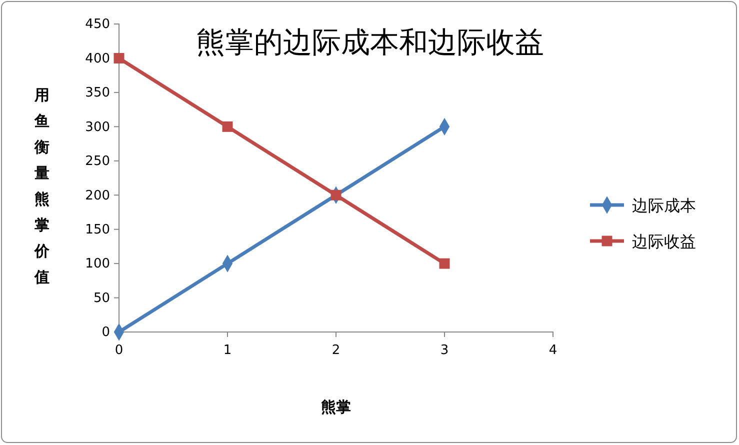 Image resolution: width=739 pixels, height=445 pixels. Describe the element at coordinates (42, 186) in the screenshot. I see `y-axis-title: 用鱼衡量熊掌价值` at that location.